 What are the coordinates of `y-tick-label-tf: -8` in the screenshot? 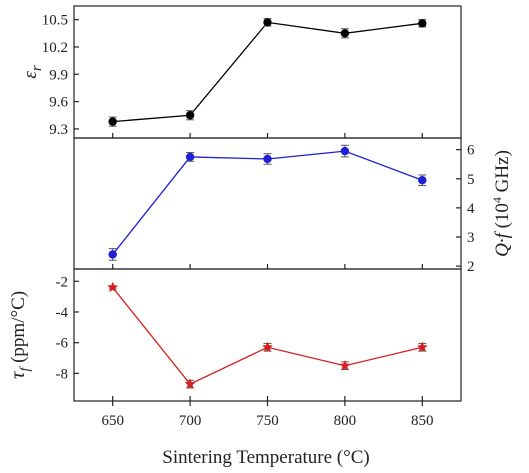 It's located at (62, 374).